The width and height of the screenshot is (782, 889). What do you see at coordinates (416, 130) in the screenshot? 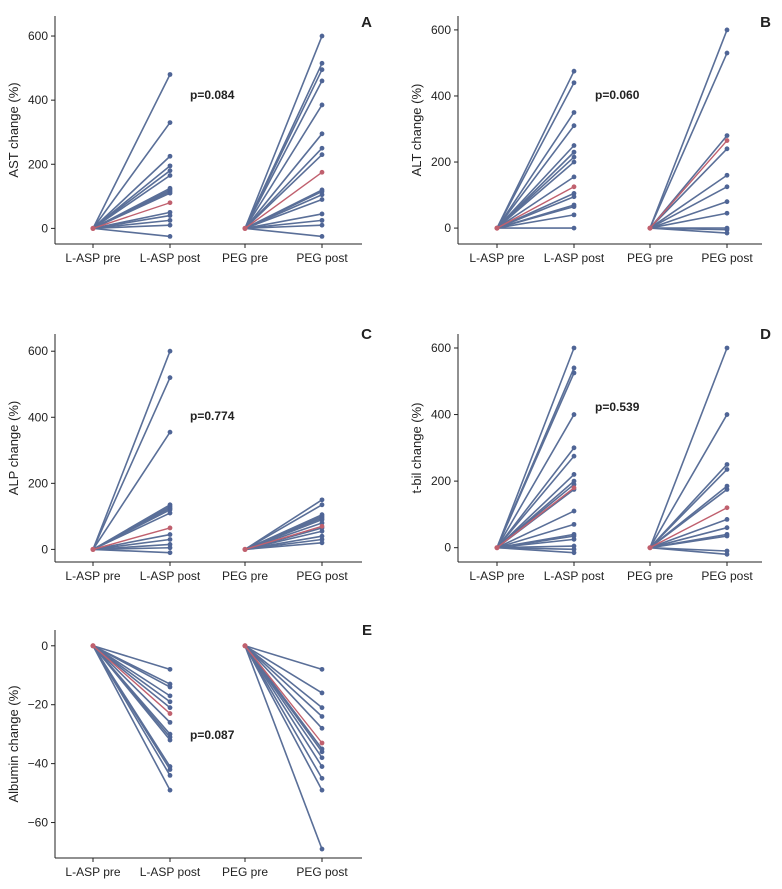
I see `y-axis-title: ALT change (%)` at bounding box center [416, 130].